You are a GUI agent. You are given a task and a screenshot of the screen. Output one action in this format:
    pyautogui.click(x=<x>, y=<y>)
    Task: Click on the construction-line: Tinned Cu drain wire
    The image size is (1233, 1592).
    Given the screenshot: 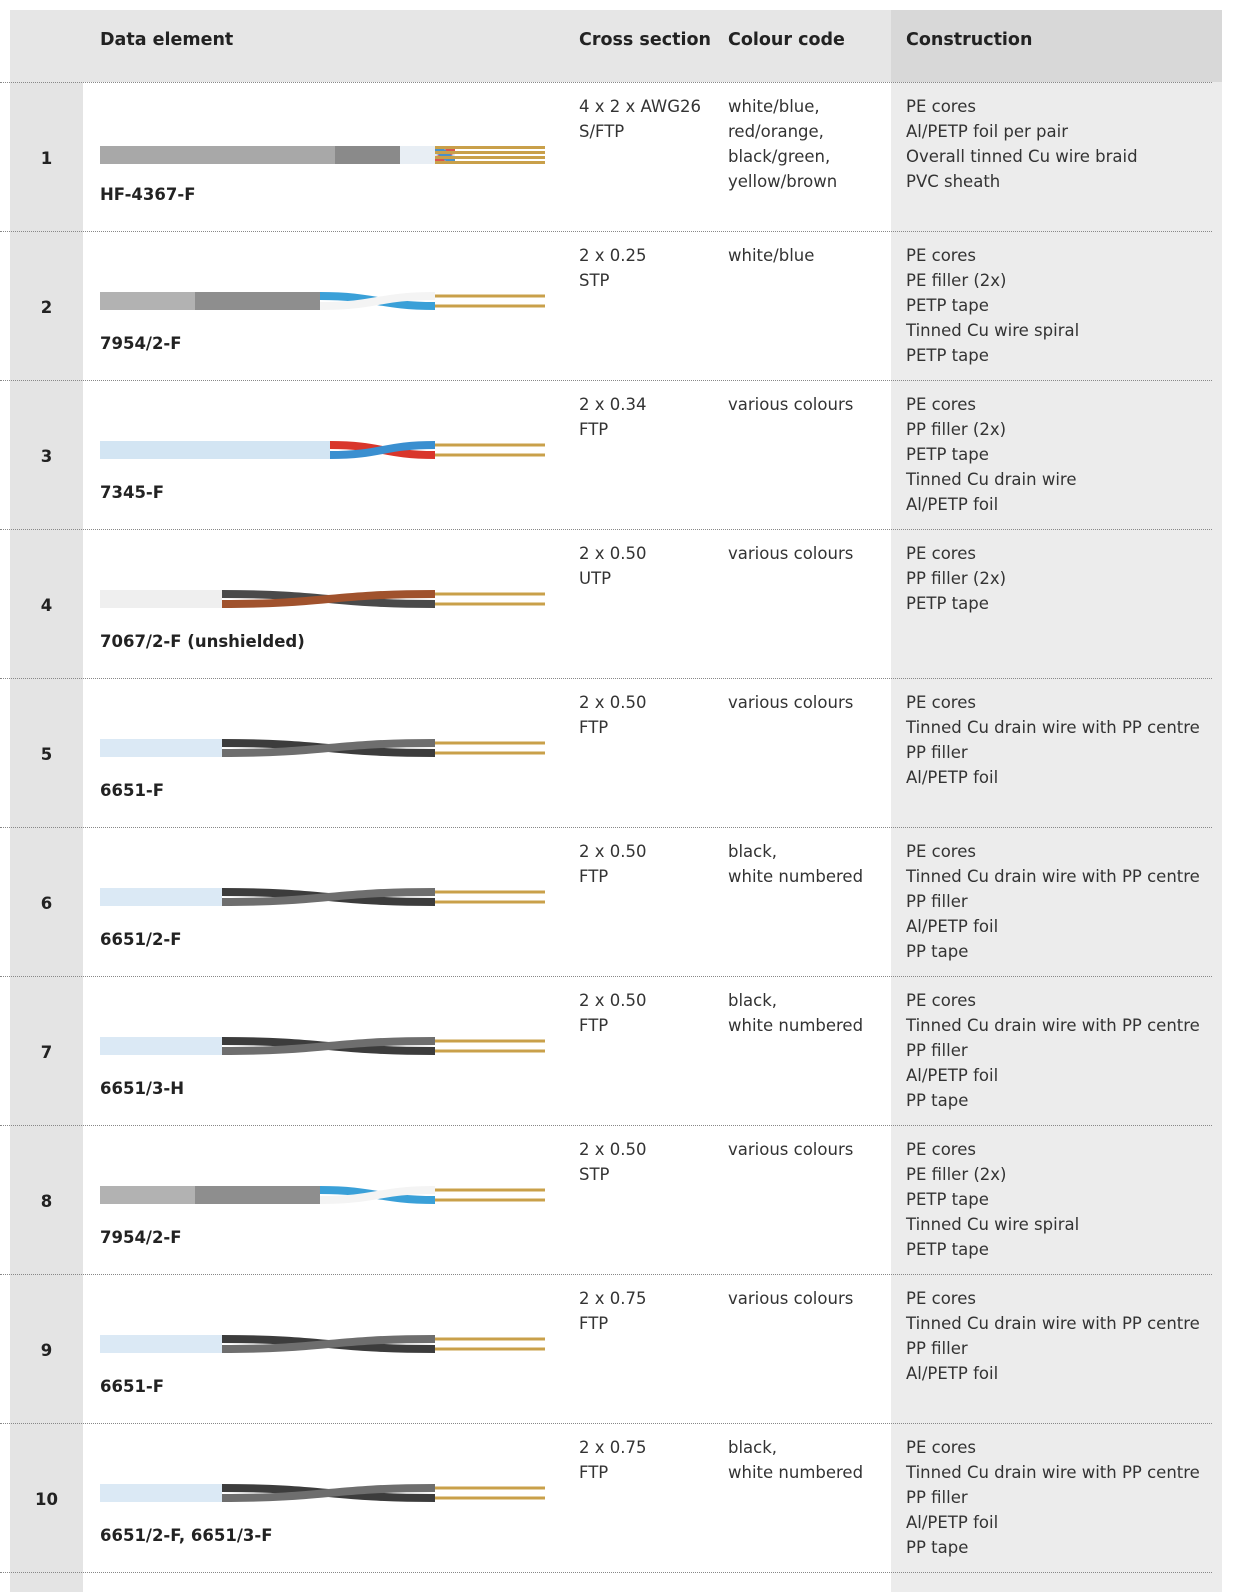 What is the action you would take?
    pyautogui.click(x=991, y=479)
    